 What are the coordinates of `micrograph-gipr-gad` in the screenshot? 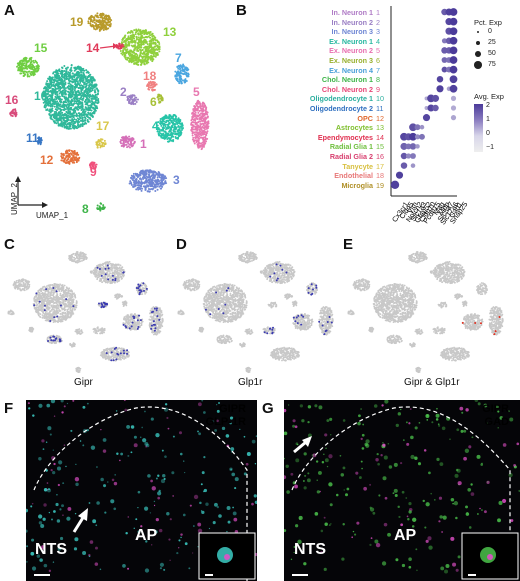 It's located at (402, 490).